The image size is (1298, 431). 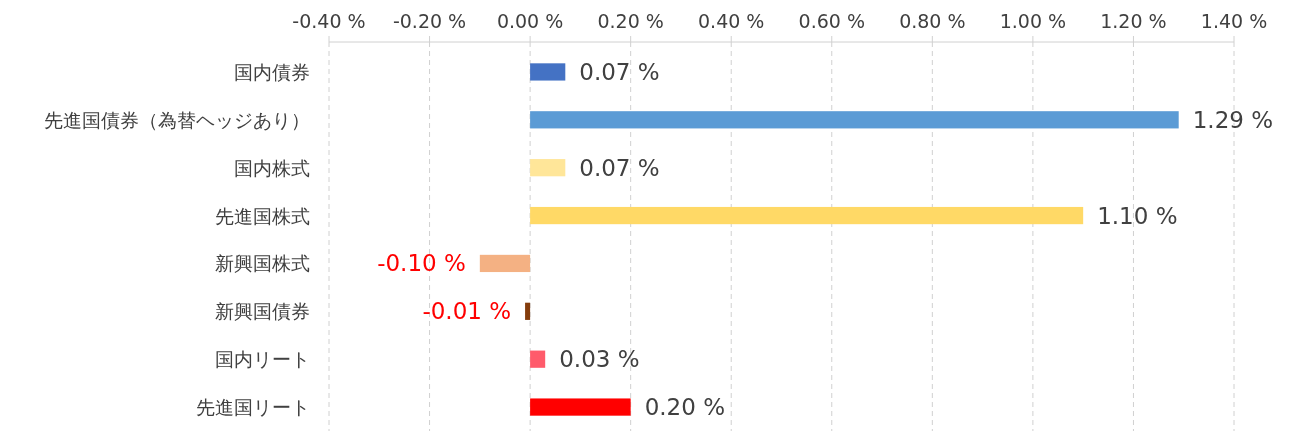 What do you see at coordinates (599, 359) in the screenshot?
I see `data-label: 0.03 %` at bounding box center [599, 359].